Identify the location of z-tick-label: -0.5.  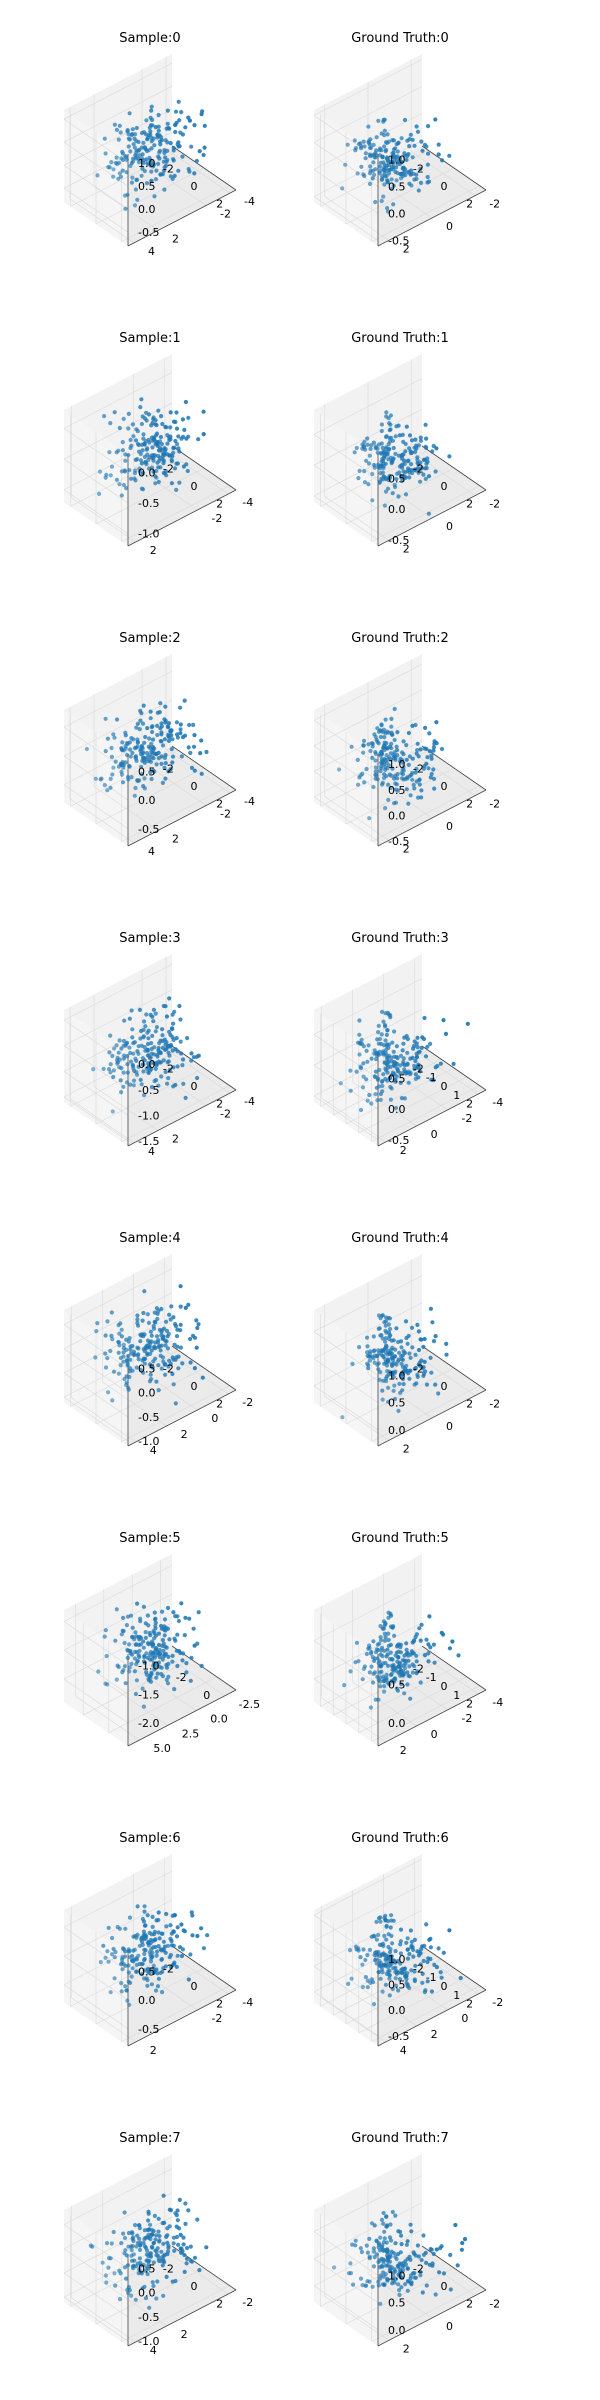
(398, 1140).